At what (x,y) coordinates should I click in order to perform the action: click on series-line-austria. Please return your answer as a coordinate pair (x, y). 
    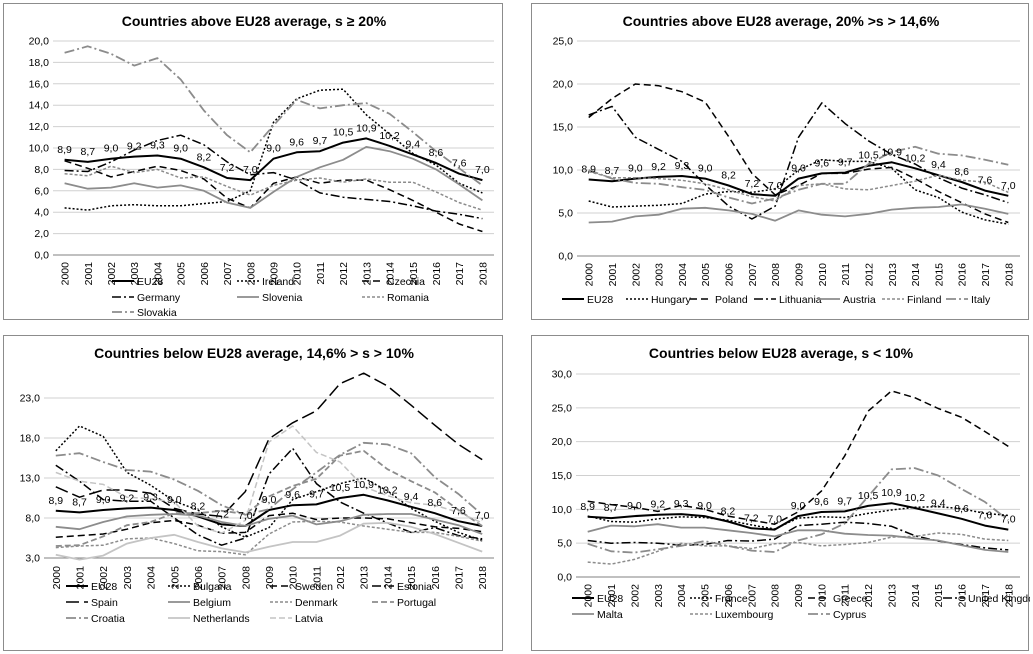
    Looking at the image, I should click on (798, 213).